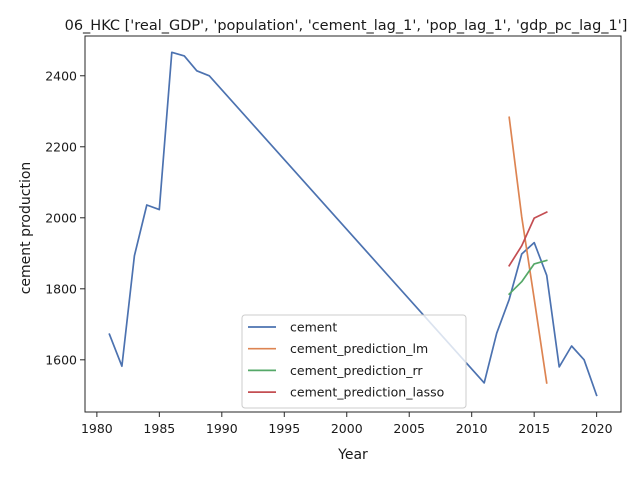  I want to click on y-tick-label: 2000, so click(61, 217).